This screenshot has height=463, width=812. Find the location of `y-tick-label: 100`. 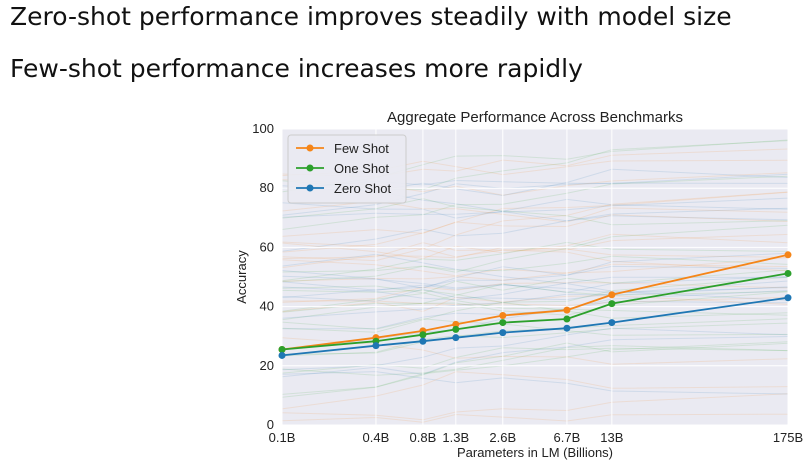

y-tick-label: 100 is located at coordinates (263, 128).